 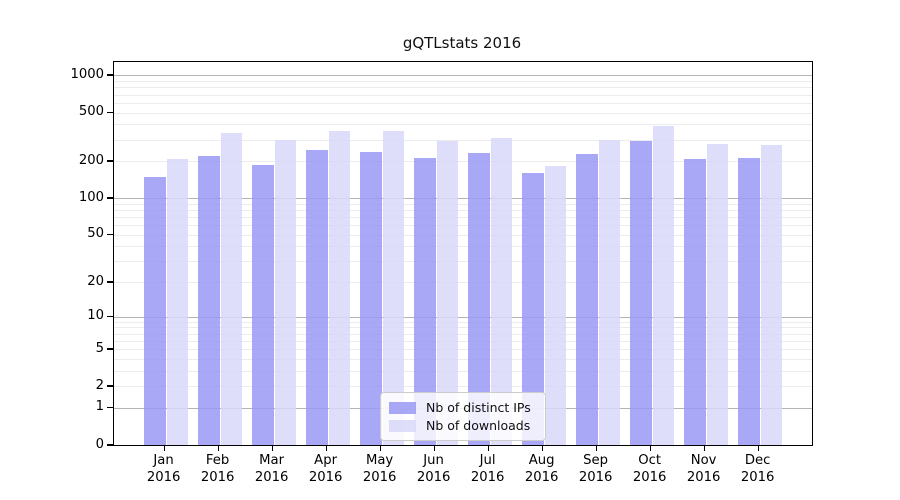 I want to click on x-tick-label: Mar 2016, so click(x=271, y=469).